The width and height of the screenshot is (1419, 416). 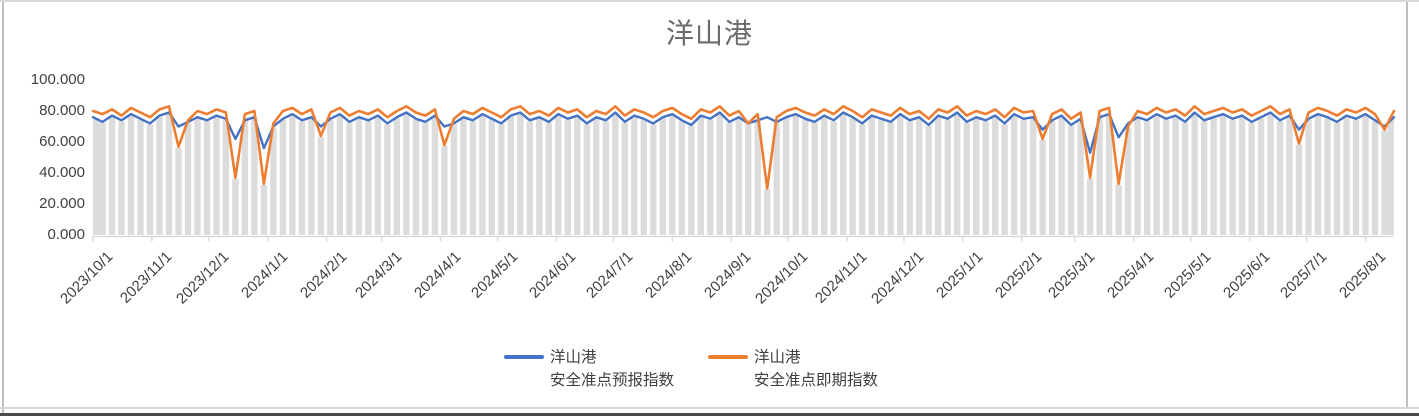 I want to click on frame-top-line, so click(x=709, y=1).